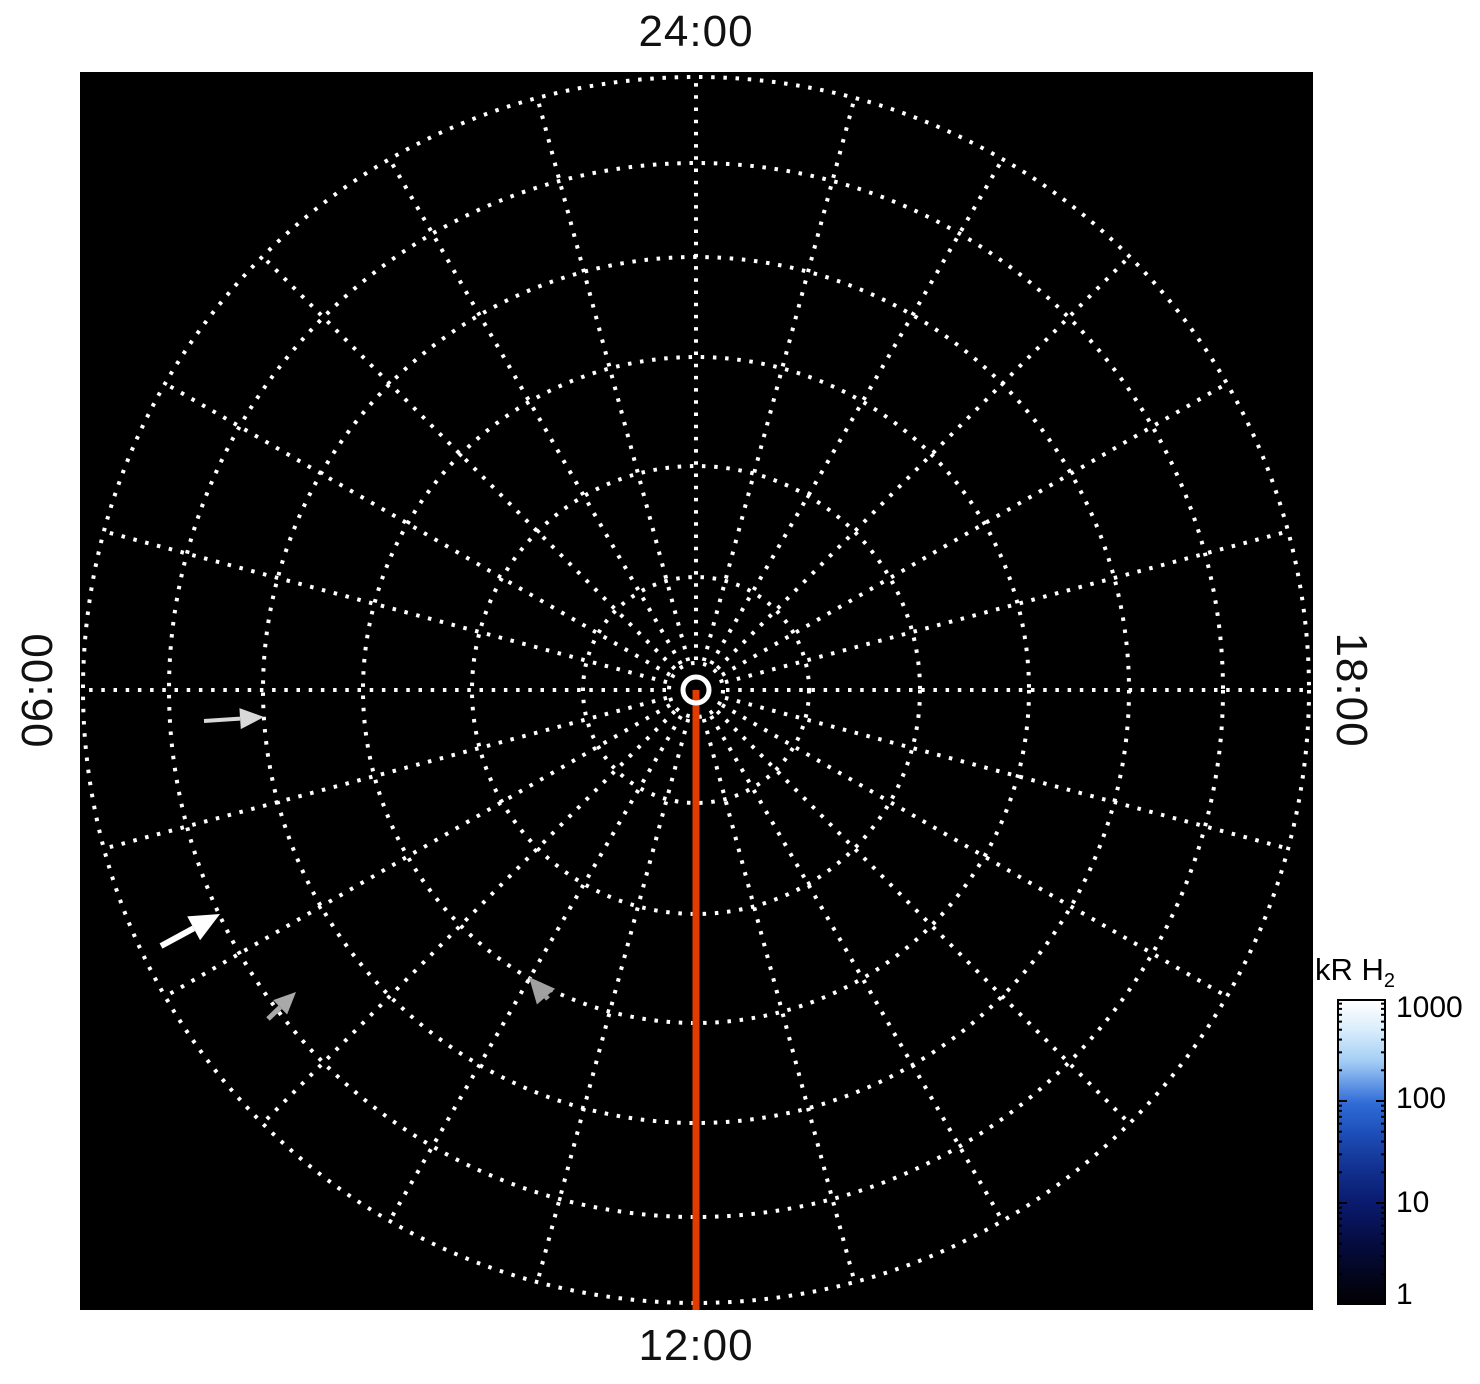 This screenshot has height=1384, width=1480. What do you see at coordinates (1349, 969) in the screenshot?
I see `colorbar-title-text: kR H` at bounding box center [1349, 969].